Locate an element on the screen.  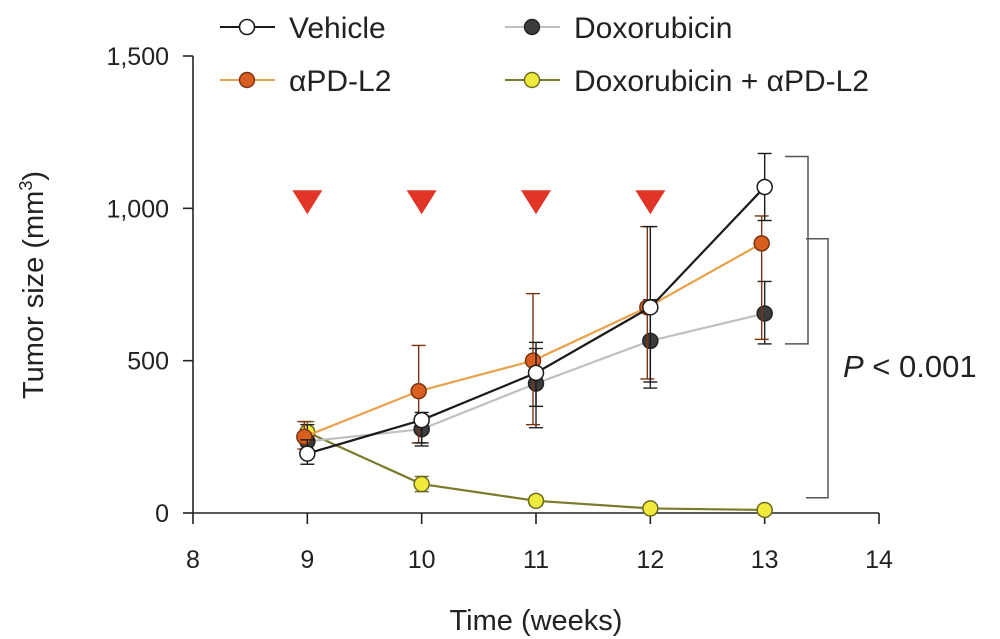
legend-label-vehicle: Vehicle is located at coordinates (337, 28).